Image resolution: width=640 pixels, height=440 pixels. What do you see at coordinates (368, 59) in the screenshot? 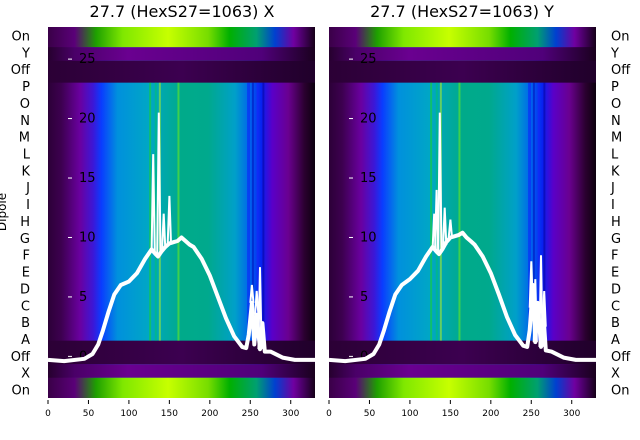
I see `overlay-ytick-label-y-5: 25` at bounding box center [368, 59].